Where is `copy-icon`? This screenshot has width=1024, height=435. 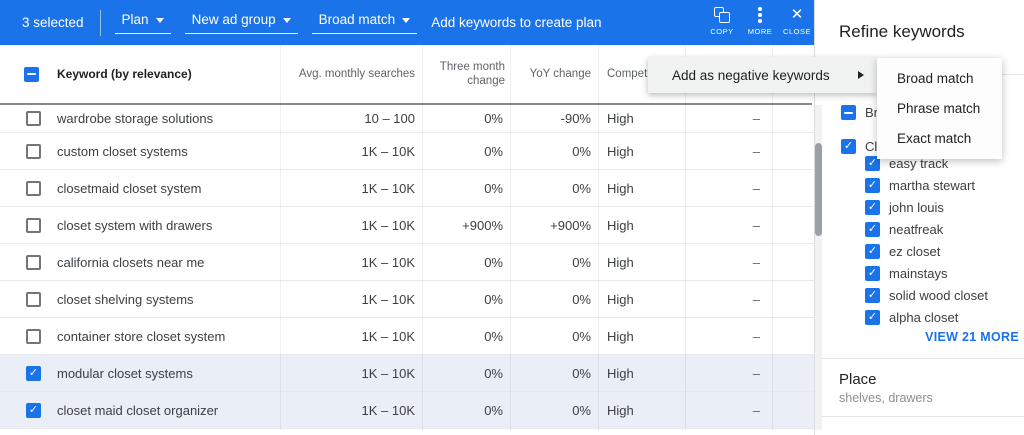 copy-icon is located at coordinates (722, 15).